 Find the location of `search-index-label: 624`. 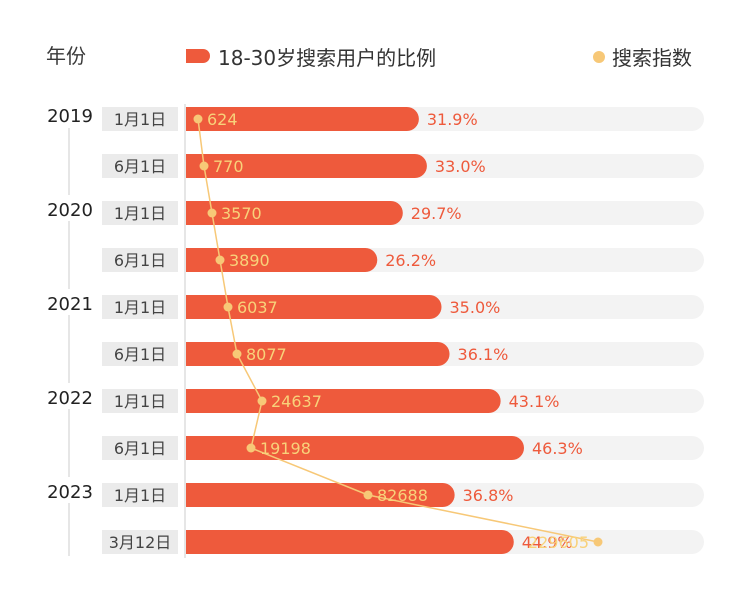

search-index-label: 624 is located at coordinates (222, 119).